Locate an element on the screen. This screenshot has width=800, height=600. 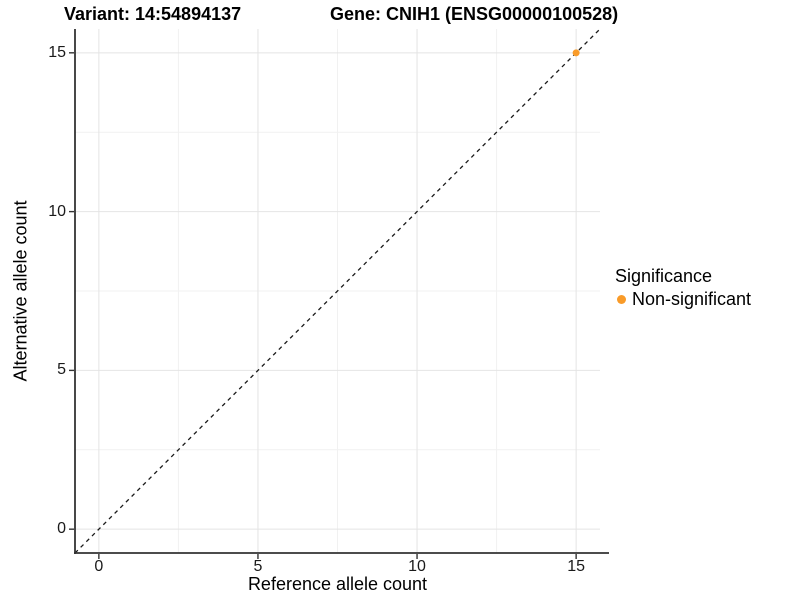
legend-title: Significance is located at coordinates (664, 276).